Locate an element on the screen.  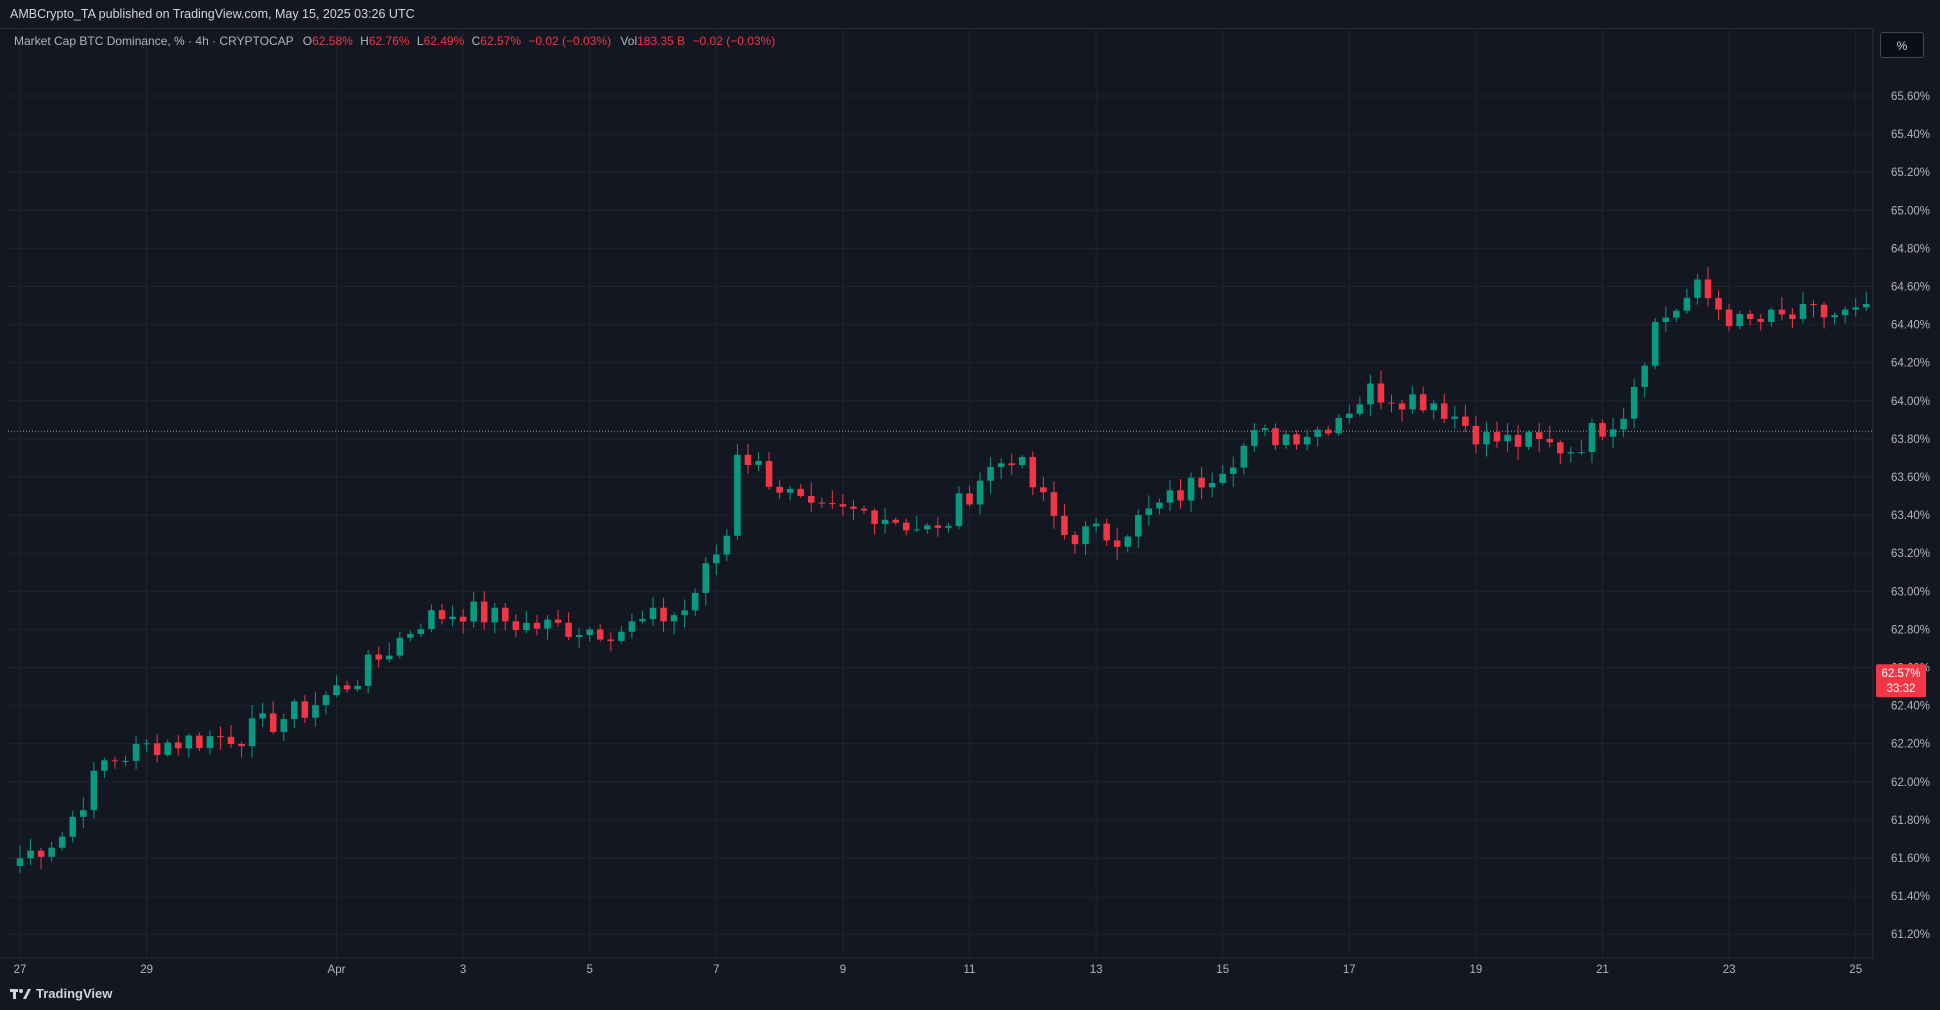
legend-volume-value: 183.35 B is located at coordinates (661, 41).